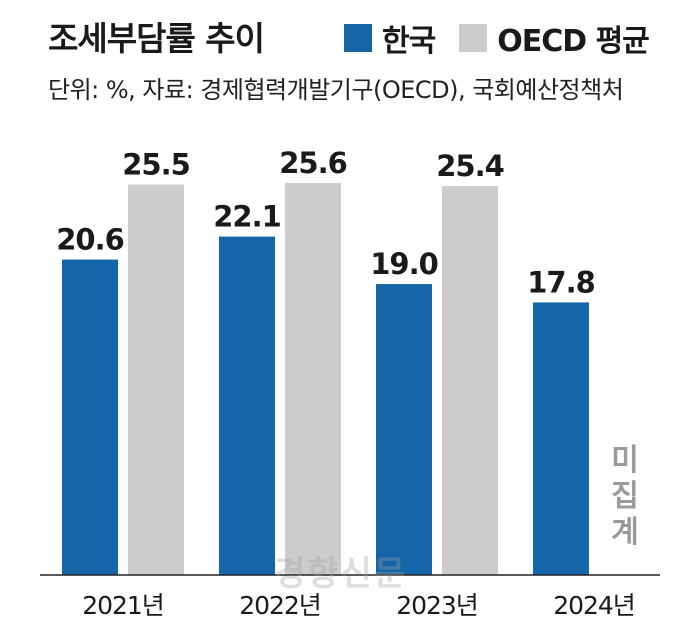 The height and width of the screenshot is (626, 700). I want to click on legend: 한국 OECD 평균, so click(508, 38).